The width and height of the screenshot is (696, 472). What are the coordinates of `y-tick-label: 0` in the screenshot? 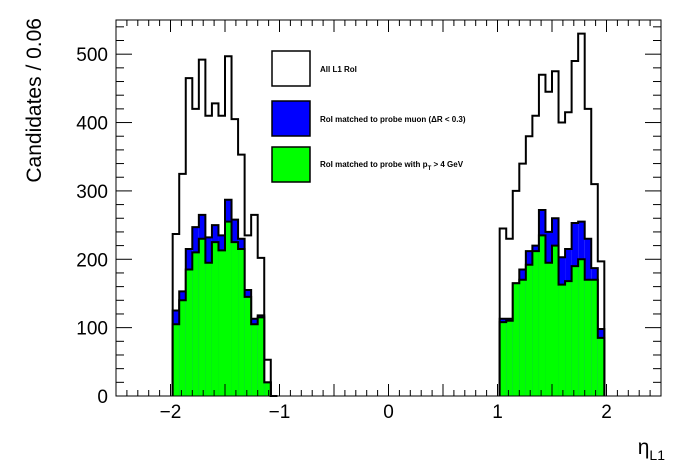 It's located at (102, 397).